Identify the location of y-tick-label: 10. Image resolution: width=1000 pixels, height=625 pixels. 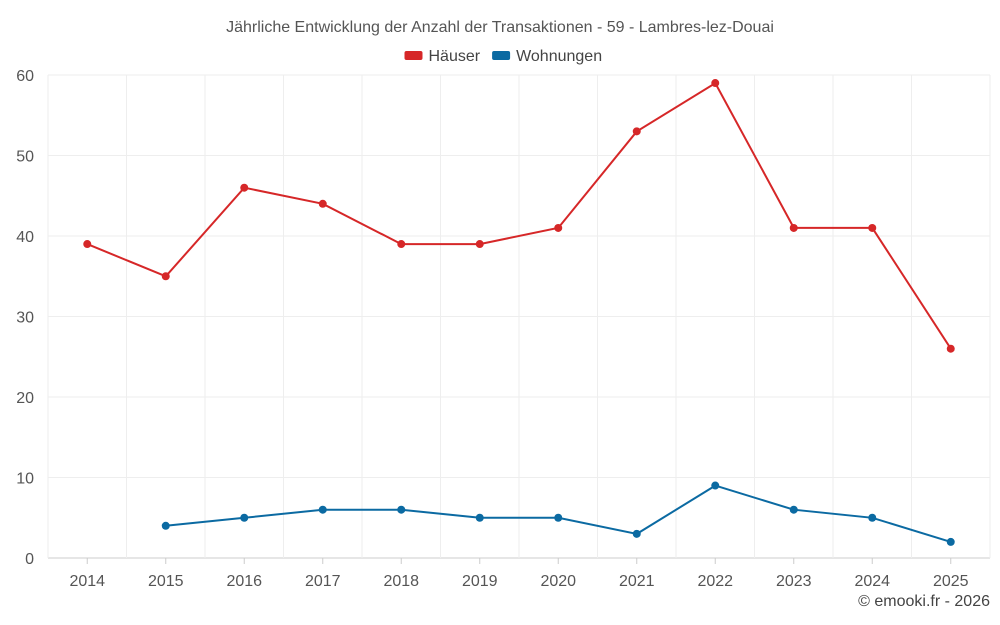
(25, 479).